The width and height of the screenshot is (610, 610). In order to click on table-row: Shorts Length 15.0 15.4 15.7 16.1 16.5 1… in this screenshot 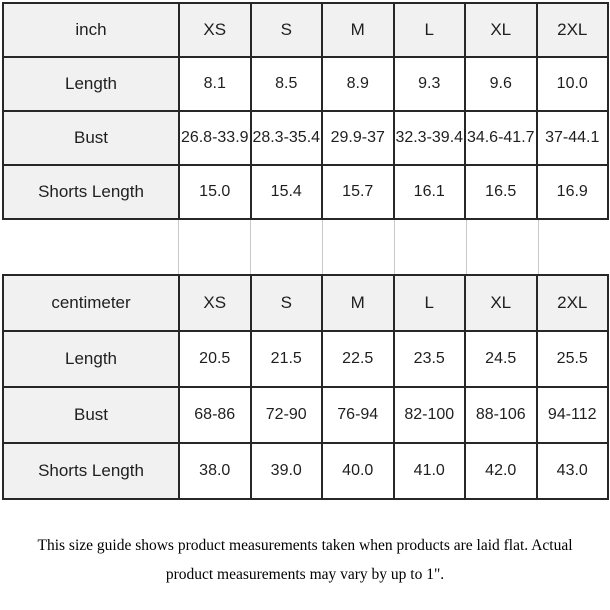, I will do `click(305, 192)`.